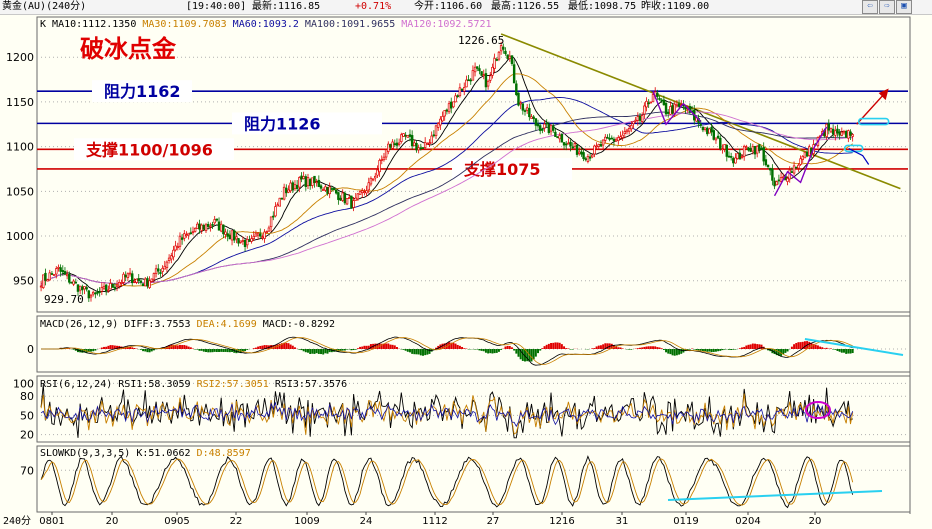  I want to click on x-tick-label: 31, so click(622, 521).